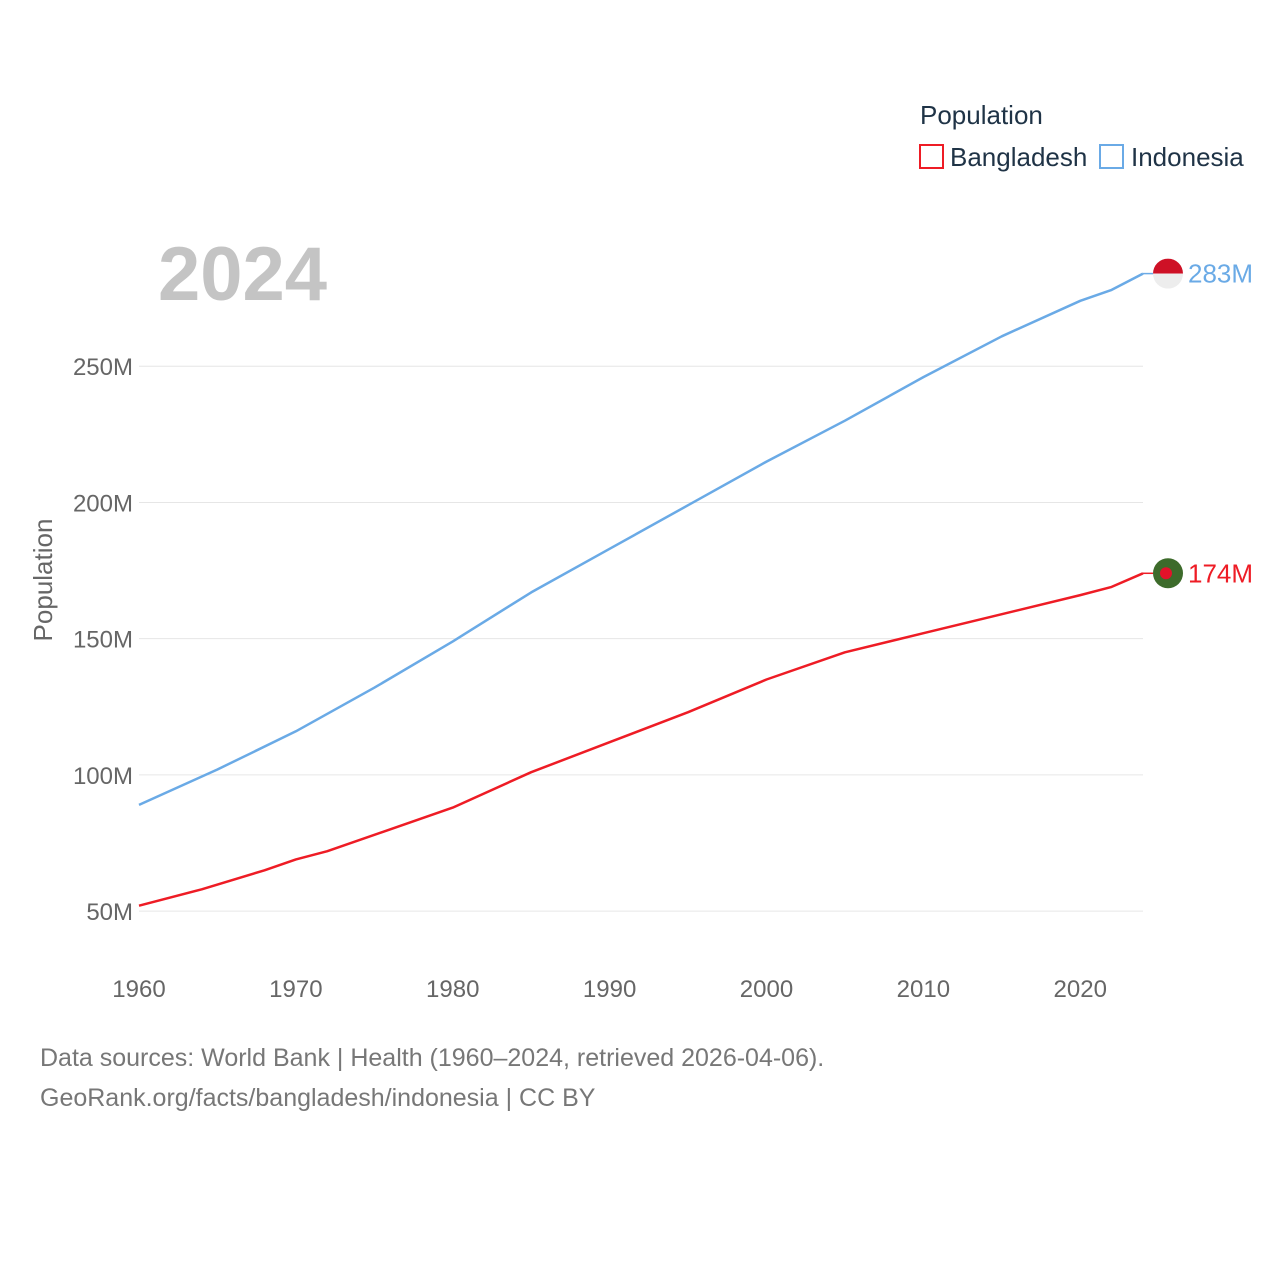 The height and width of the screenshot is (1280, 1280). Describe the element at coordinates (1080, 989) in the screenshot. I see `x-tick-2020: 2020` at that location.